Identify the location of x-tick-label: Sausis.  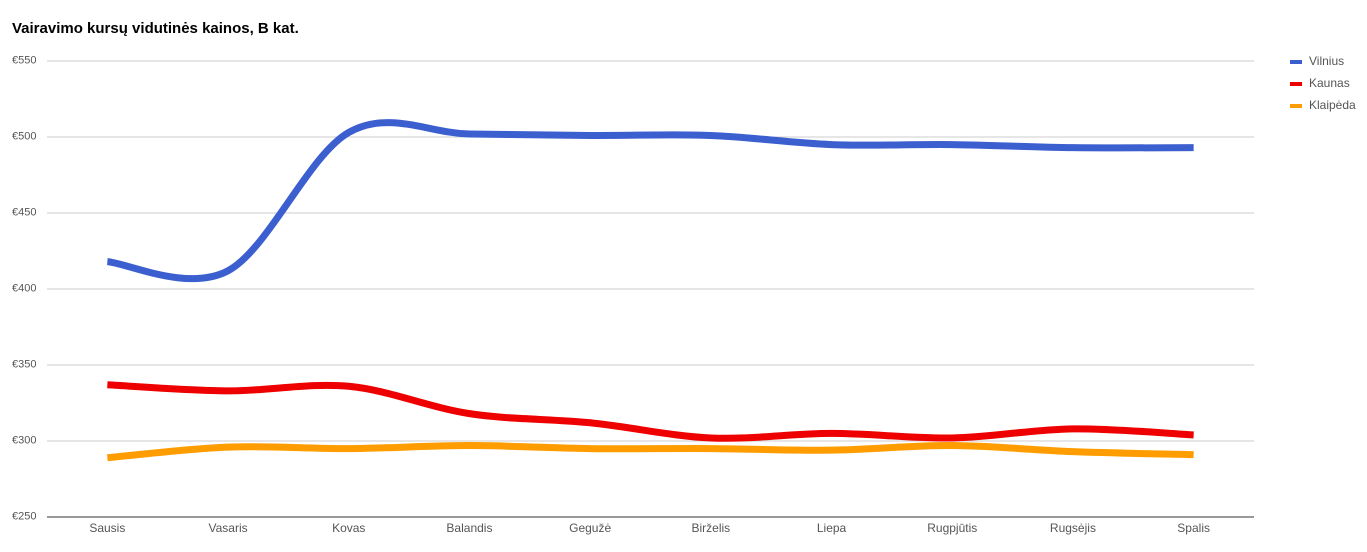
(107, 528).